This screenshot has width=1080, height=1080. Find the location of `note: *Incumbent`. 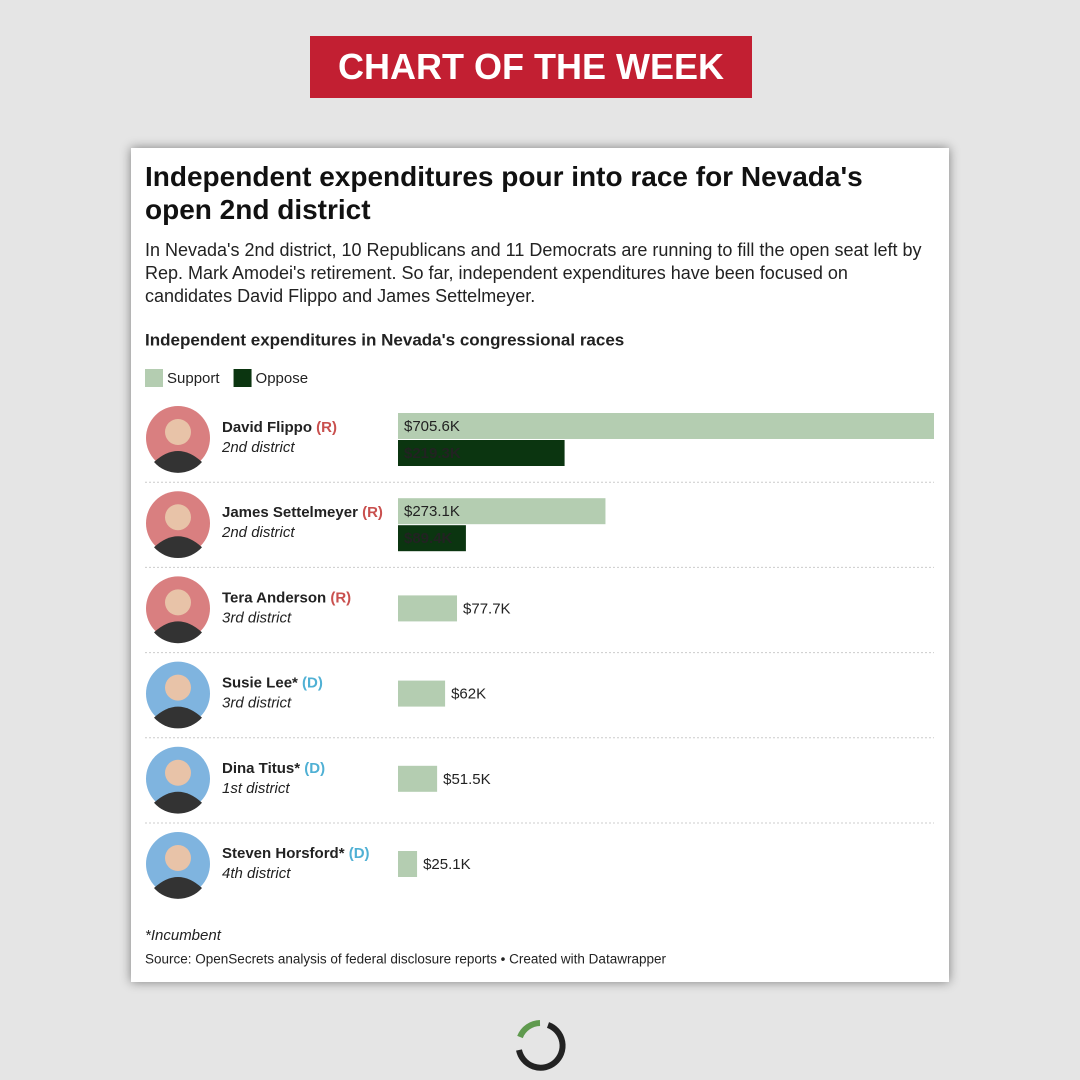

note: *Incumbent is located at coordinates (183, 935).